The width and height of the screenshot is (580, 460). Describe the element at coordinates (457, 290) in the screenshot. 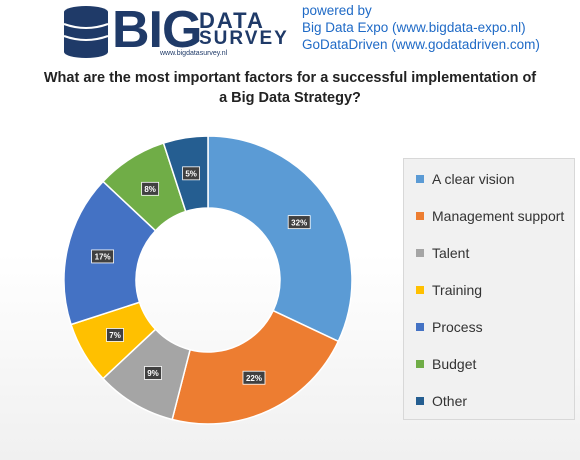

I see `legend-label: Training` at that location.